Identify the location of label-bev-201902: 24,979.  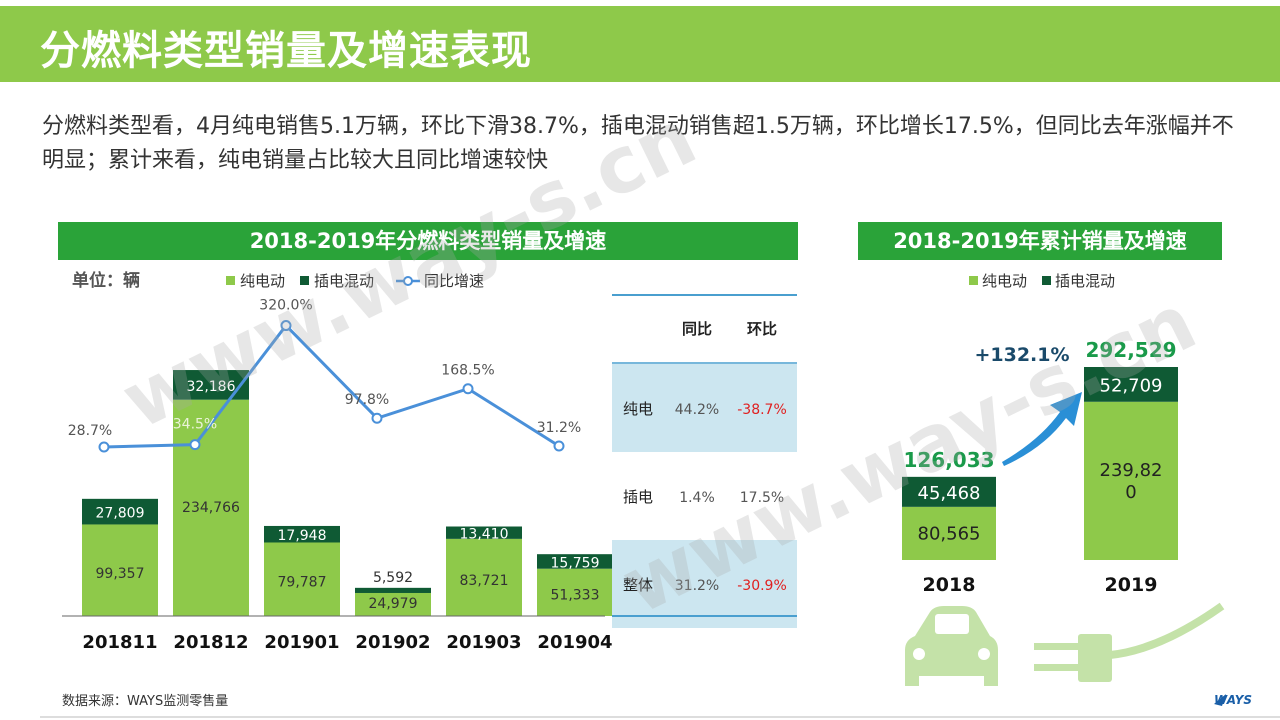
(393, 604).